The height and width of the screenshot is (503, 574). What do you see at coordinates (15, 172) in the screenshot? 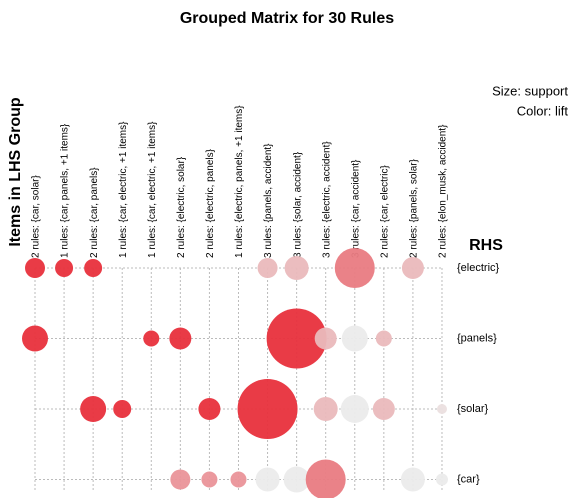
I see `x-axis-label: Items in LHS Group` at bounding box center [15, 172].